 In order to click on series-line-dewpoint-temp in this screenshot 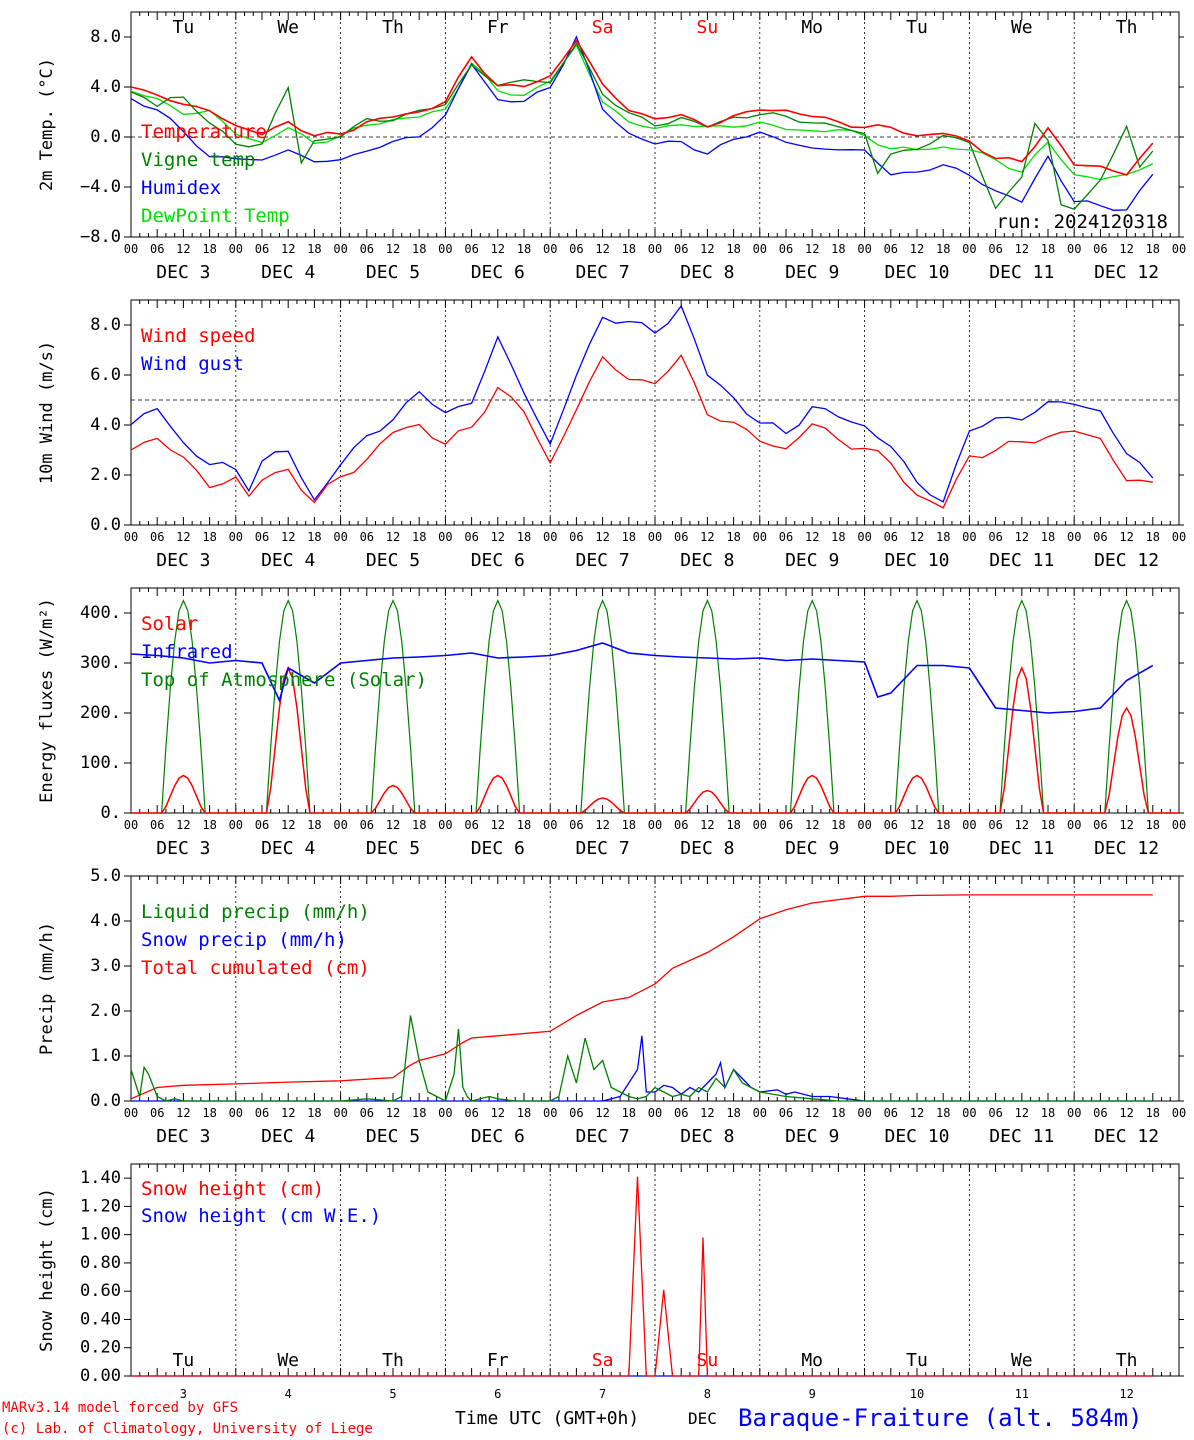, I will do `click(642, 112)`.